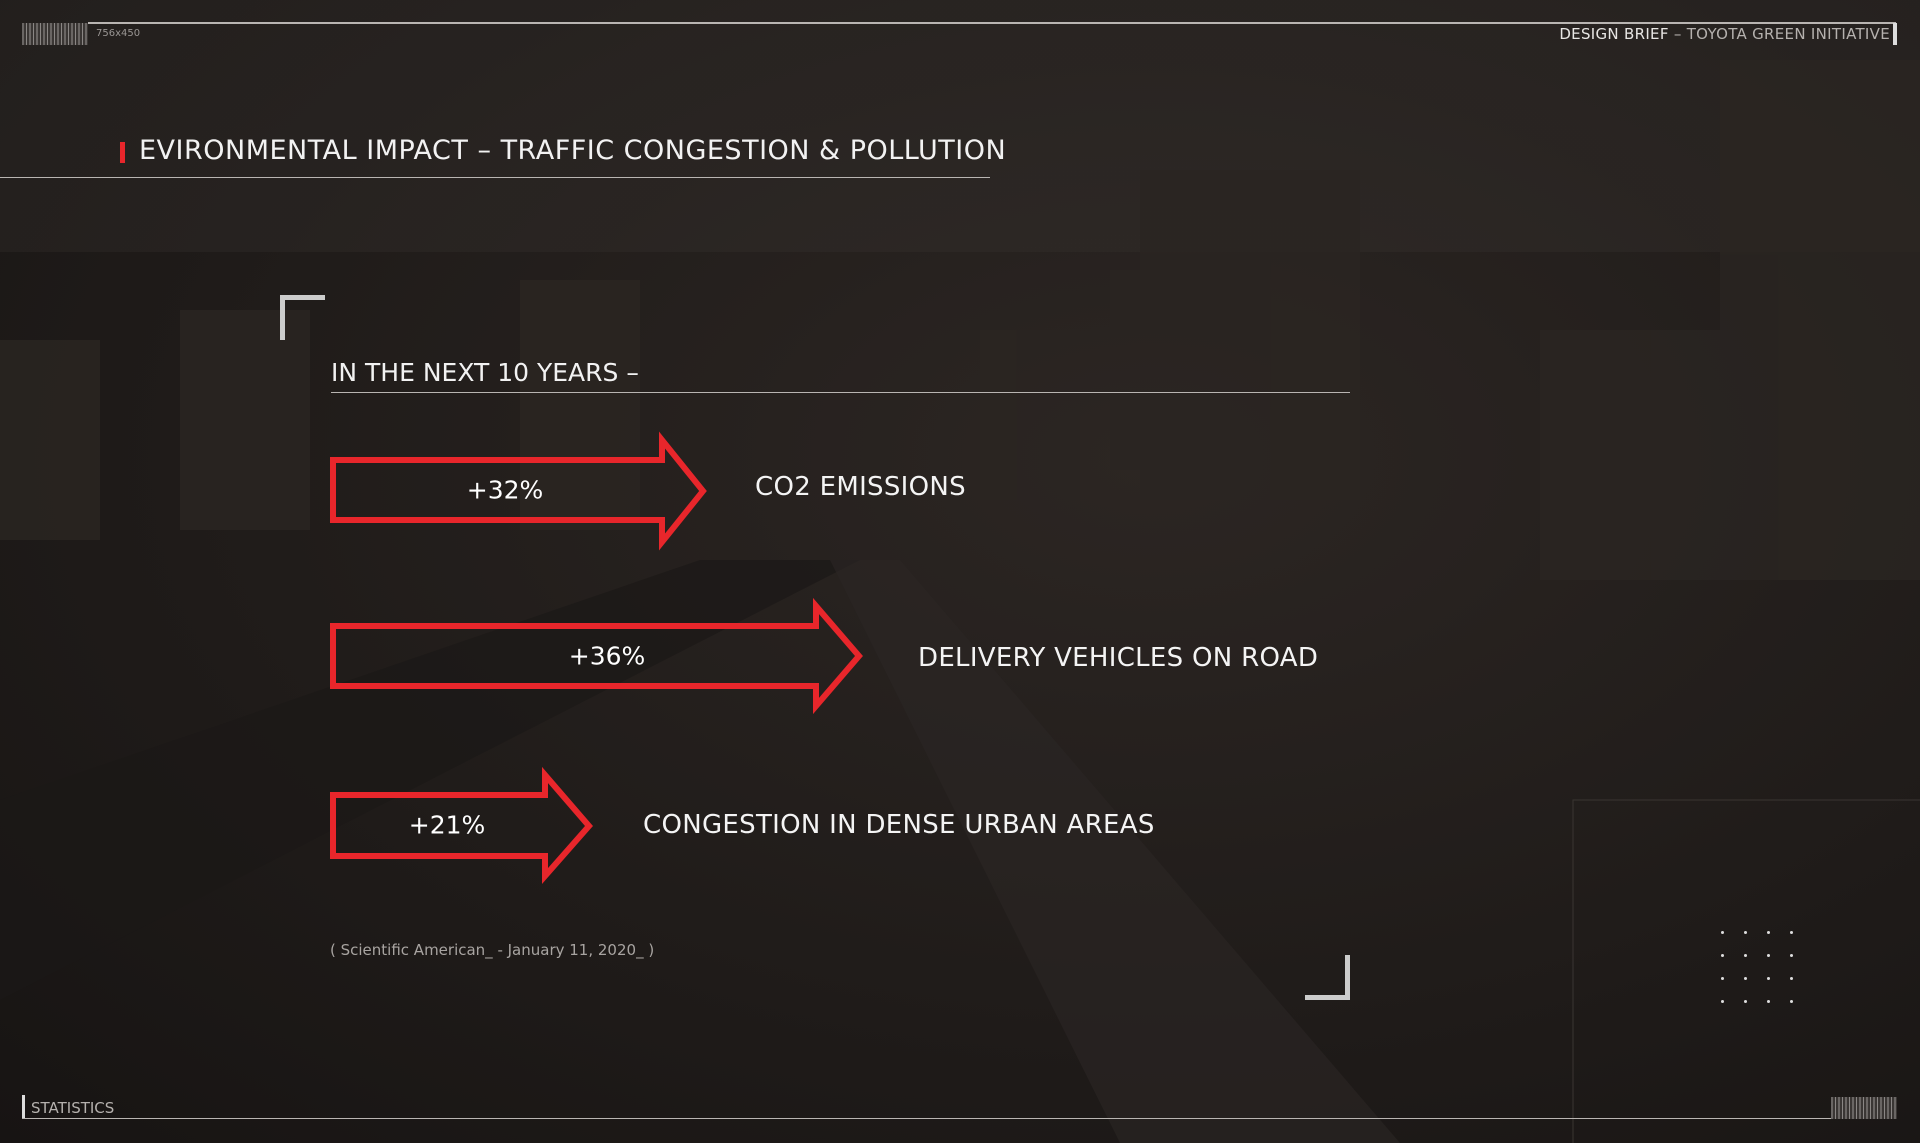  I want to click on decor-frame, so click(1746, 971).